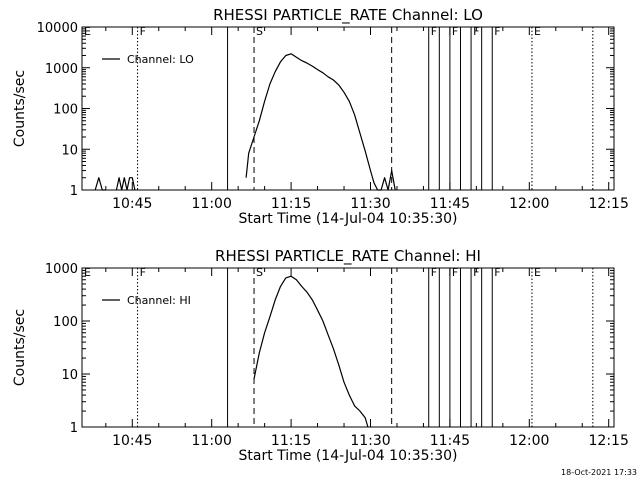  I want to click on panel1-x-tick-label-4: 11:45, so click(450, 204).